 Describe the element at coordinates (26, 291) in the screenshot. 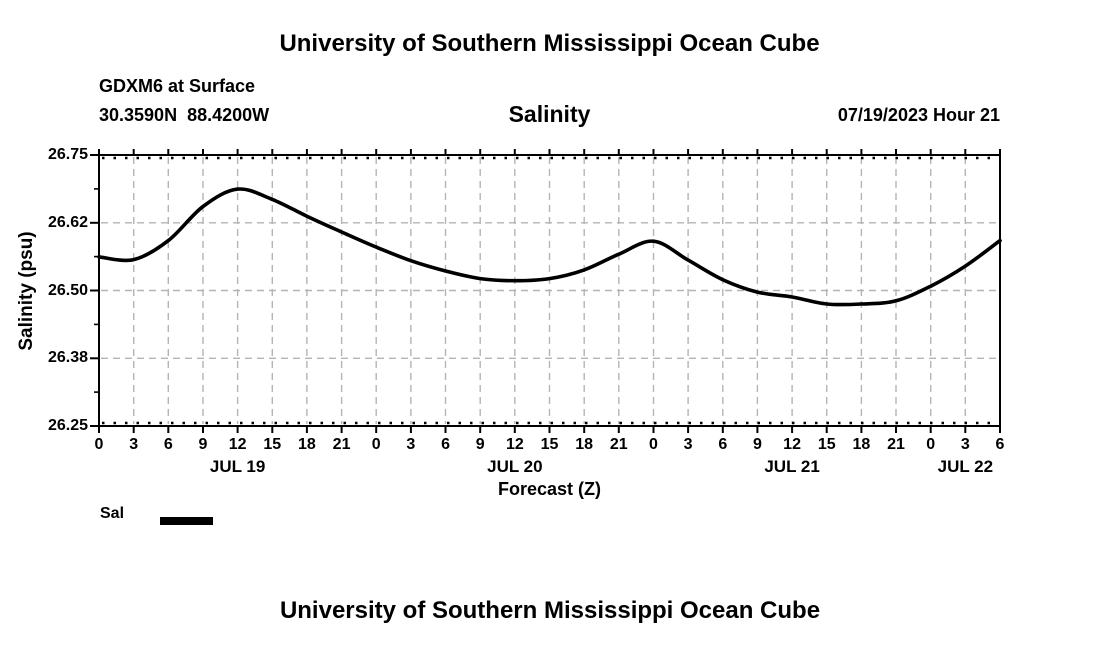

I see `y-axis-label: Salinity (psu)` at that location.